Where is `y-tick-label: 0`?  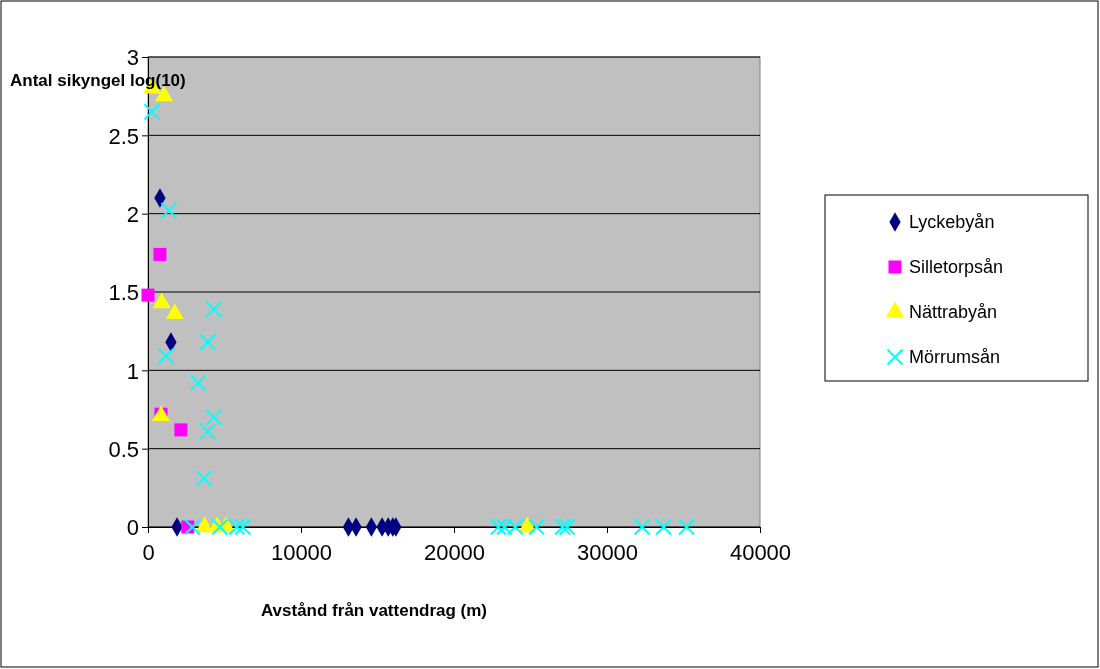 y-tick-label: 0 is located at coordinates (132, 528).